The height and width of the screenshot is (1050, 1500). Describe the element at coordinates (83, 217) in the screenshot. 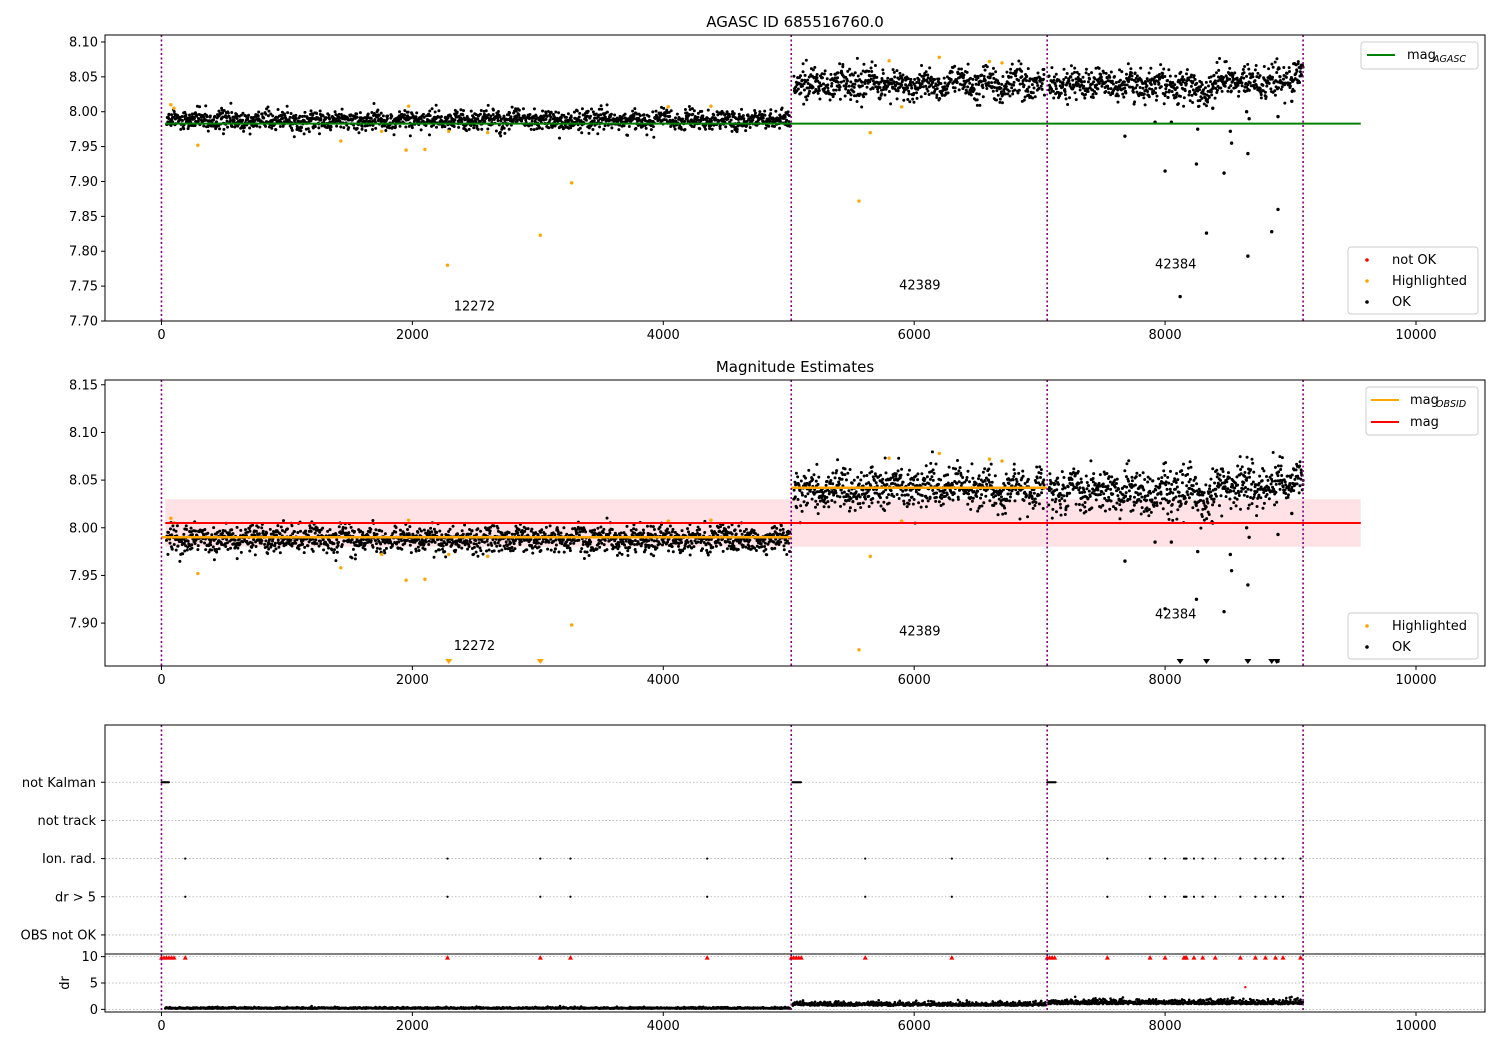

I see `y-tick-label: 7.85` at that location.